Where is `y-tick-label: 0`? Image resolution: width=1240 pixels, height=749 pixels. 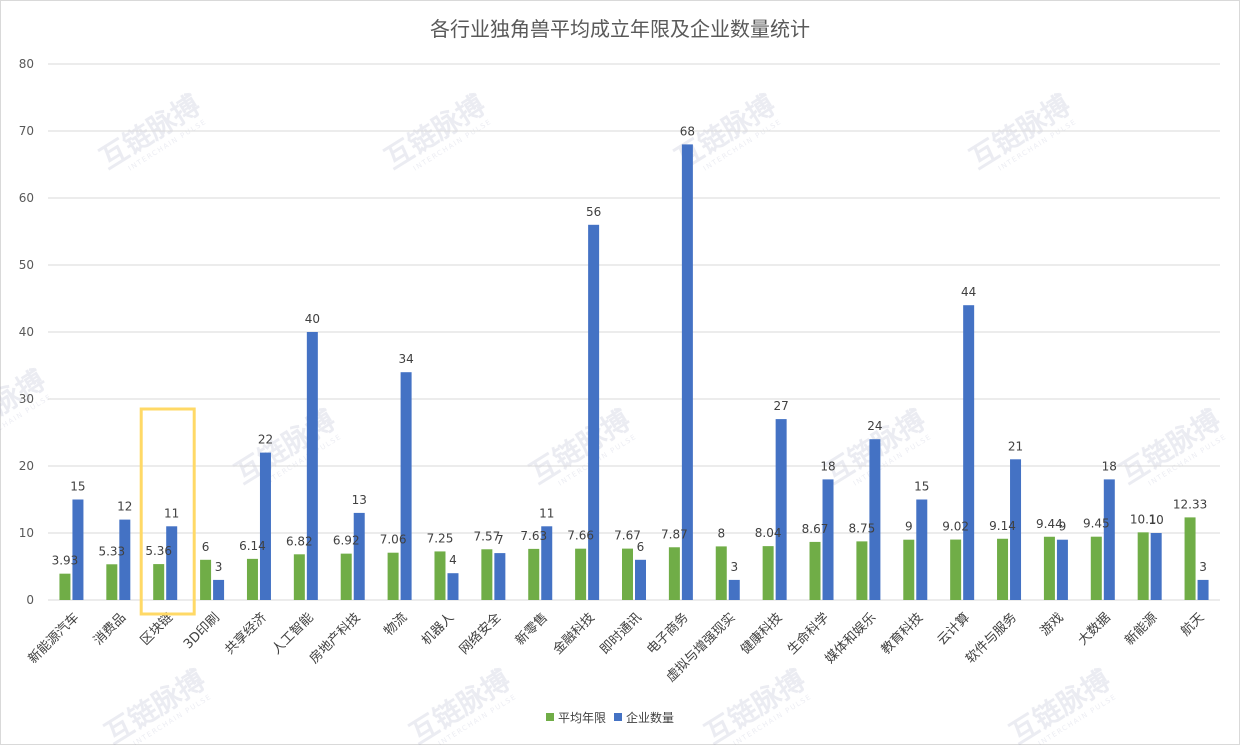 y-tick-label: 0 is located at coordinates (30, 600).